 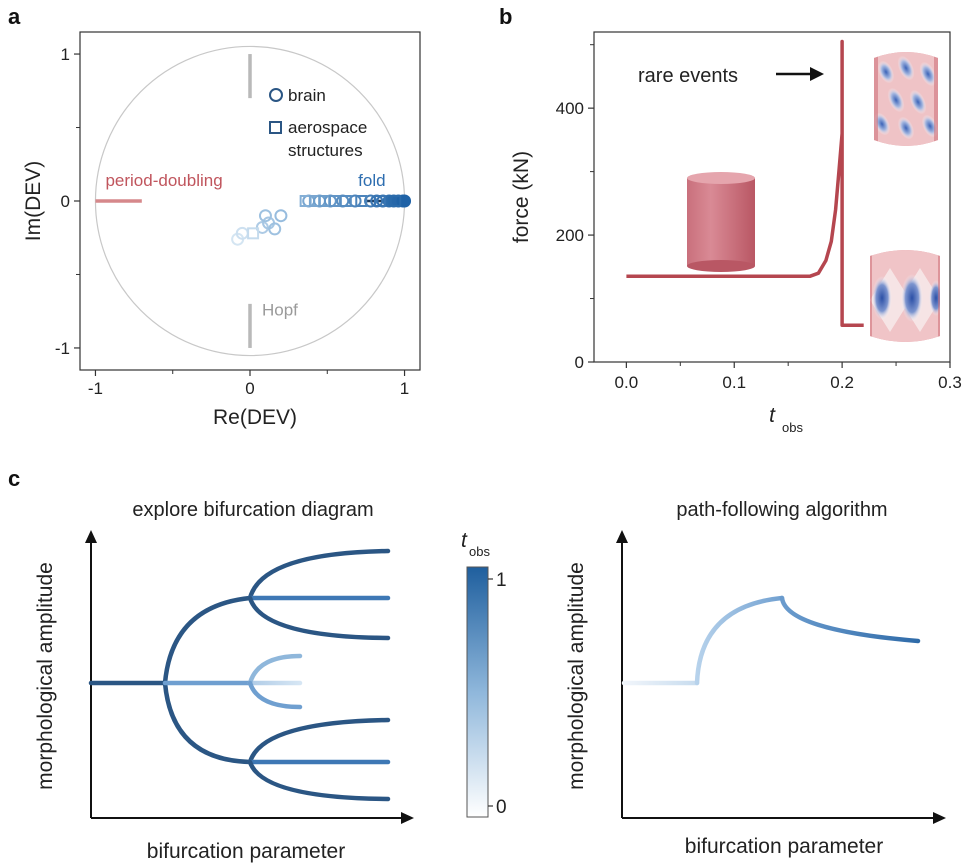 I want to click on b-ytick-label: 0, so click(x=579, y=362).